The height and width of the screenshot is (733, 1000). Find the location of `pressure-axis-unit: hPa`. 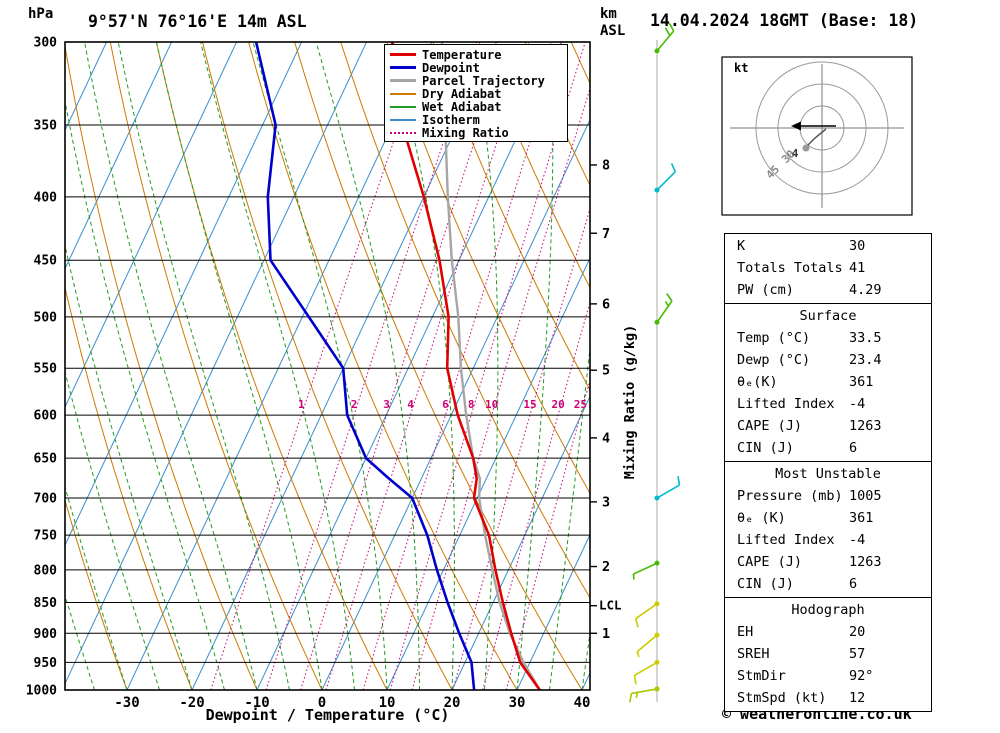

pressure-axis-unit: hPa is located at coordinates (41, 14).